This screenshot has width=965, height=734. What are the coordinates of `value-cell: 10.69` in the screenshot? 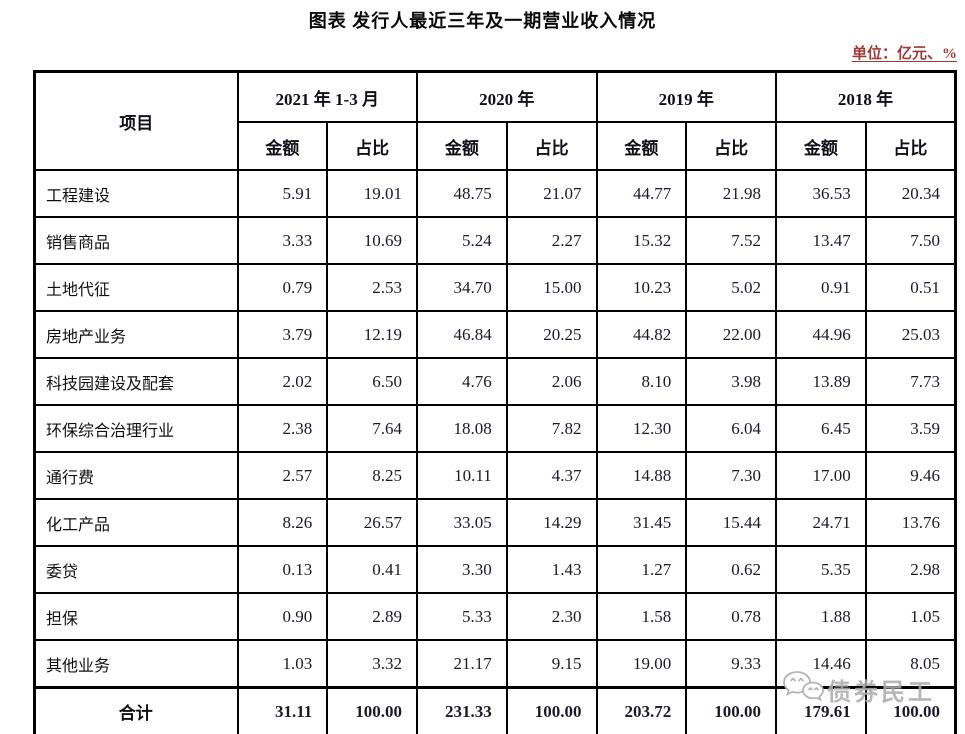 It's located at (372, 240).